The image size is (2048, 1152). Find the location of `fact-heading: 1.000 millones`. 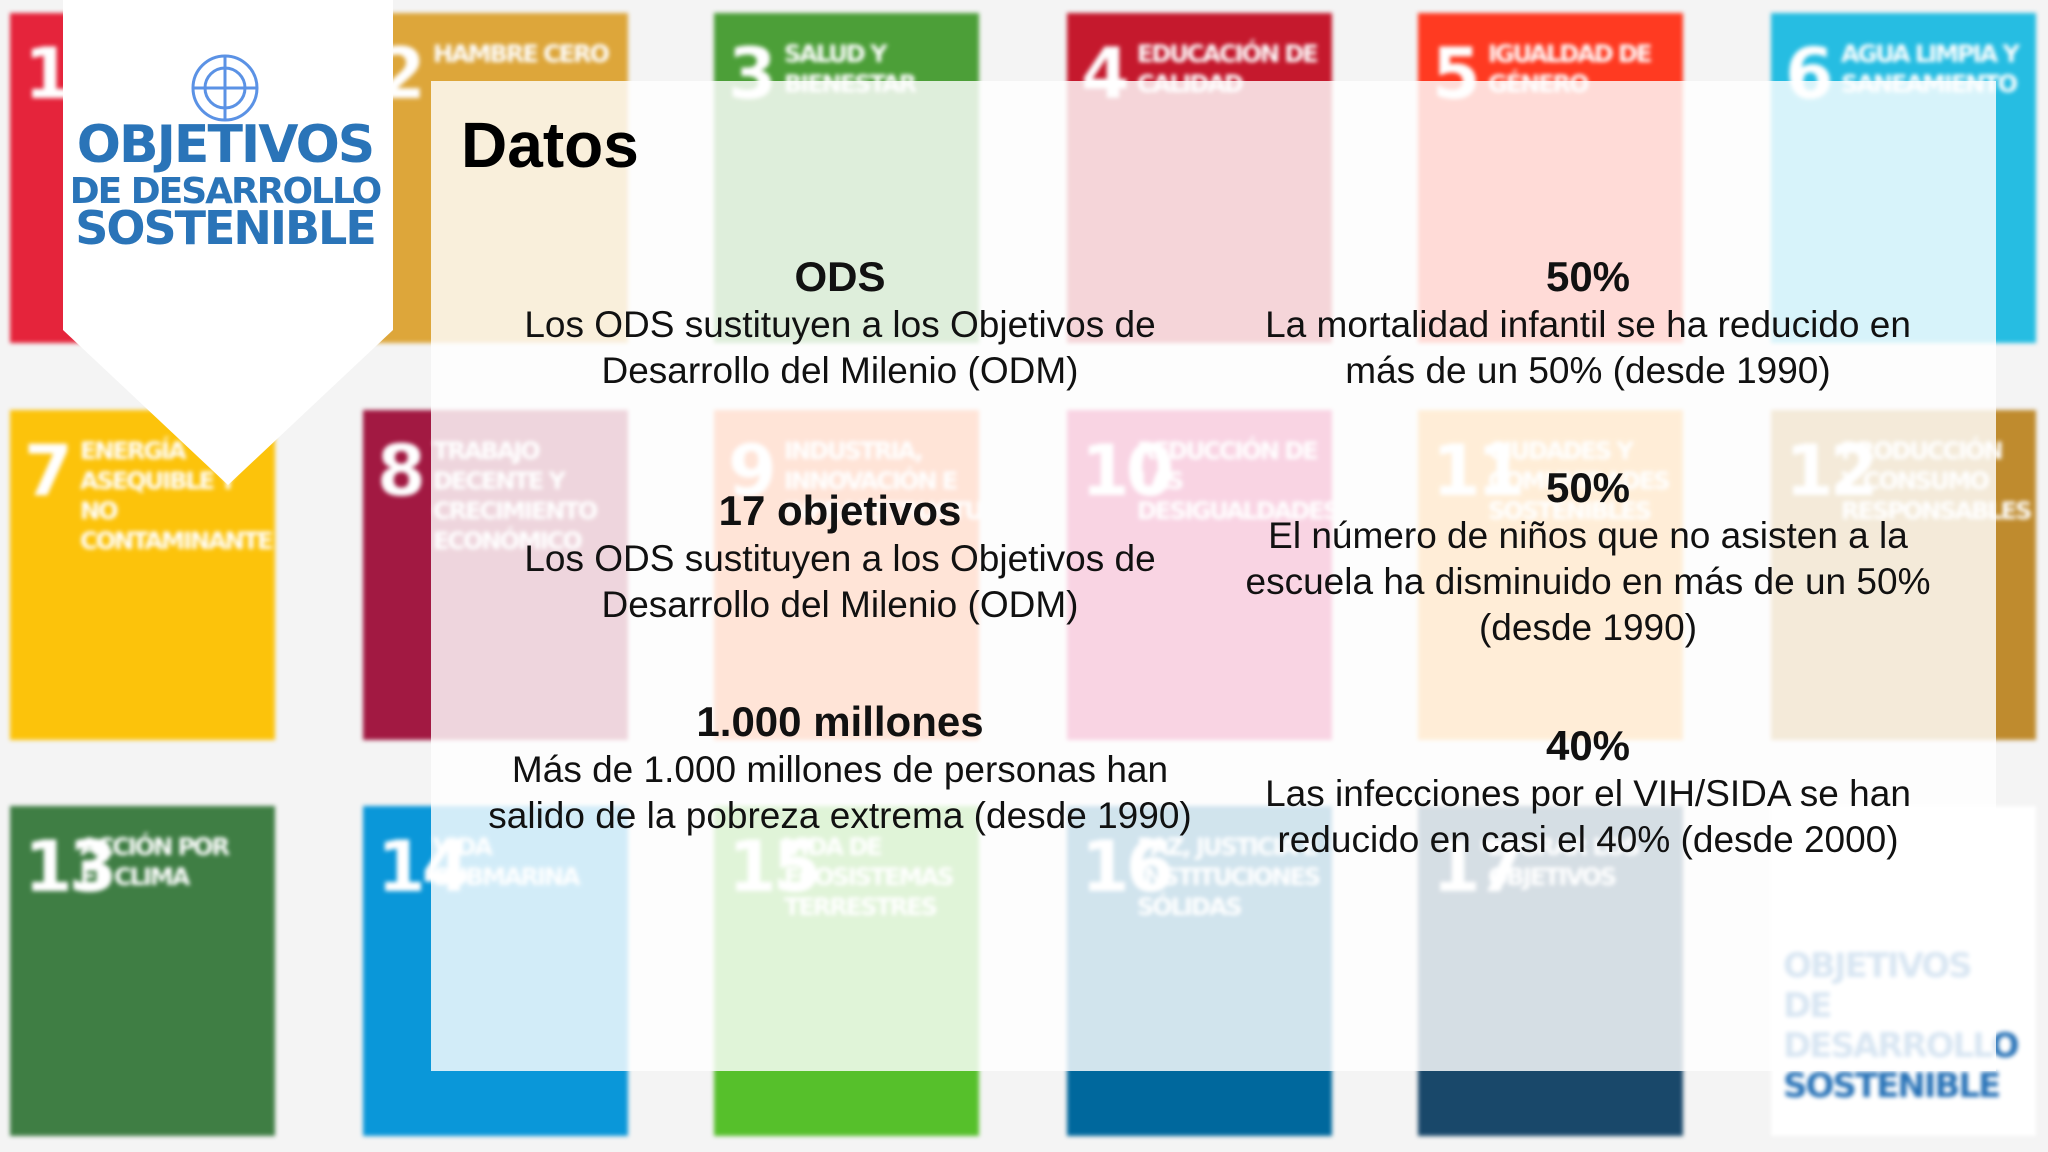

fact-heading: 1.000 millones is located at coordinates (840, 721).